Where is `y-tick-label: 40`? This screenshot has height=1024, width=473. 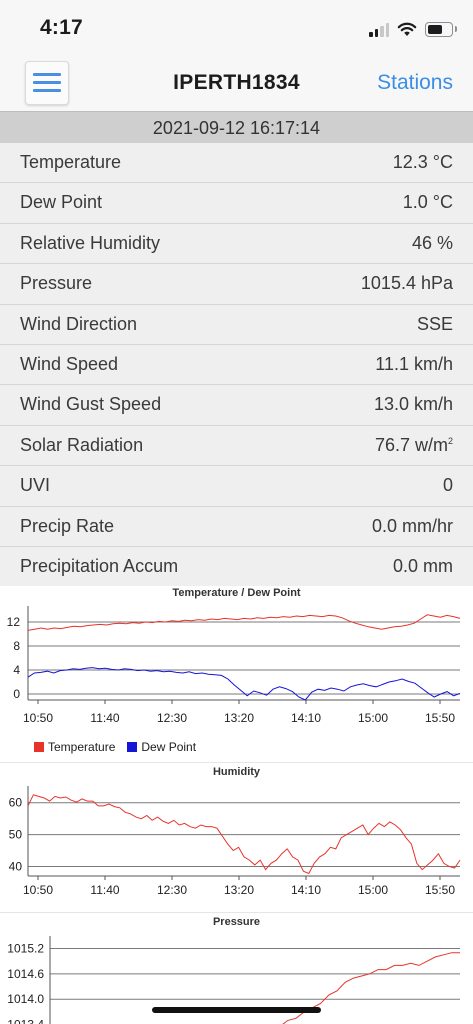 y-tick-label: 40 is located at coordinates (16, 866).